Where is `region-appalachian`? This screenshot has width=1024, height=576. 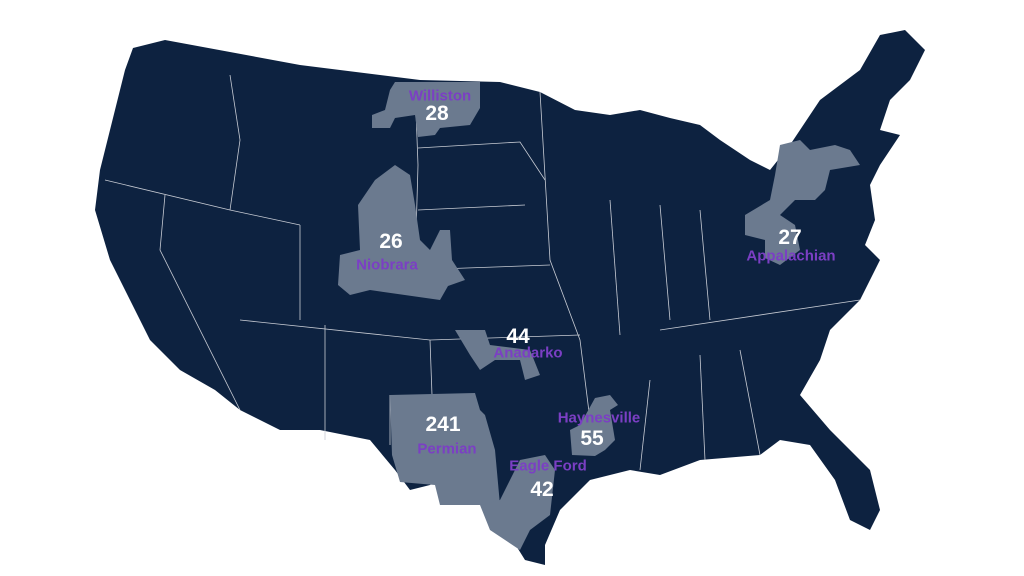 region-appalachian is located at coordinates (802, 202).